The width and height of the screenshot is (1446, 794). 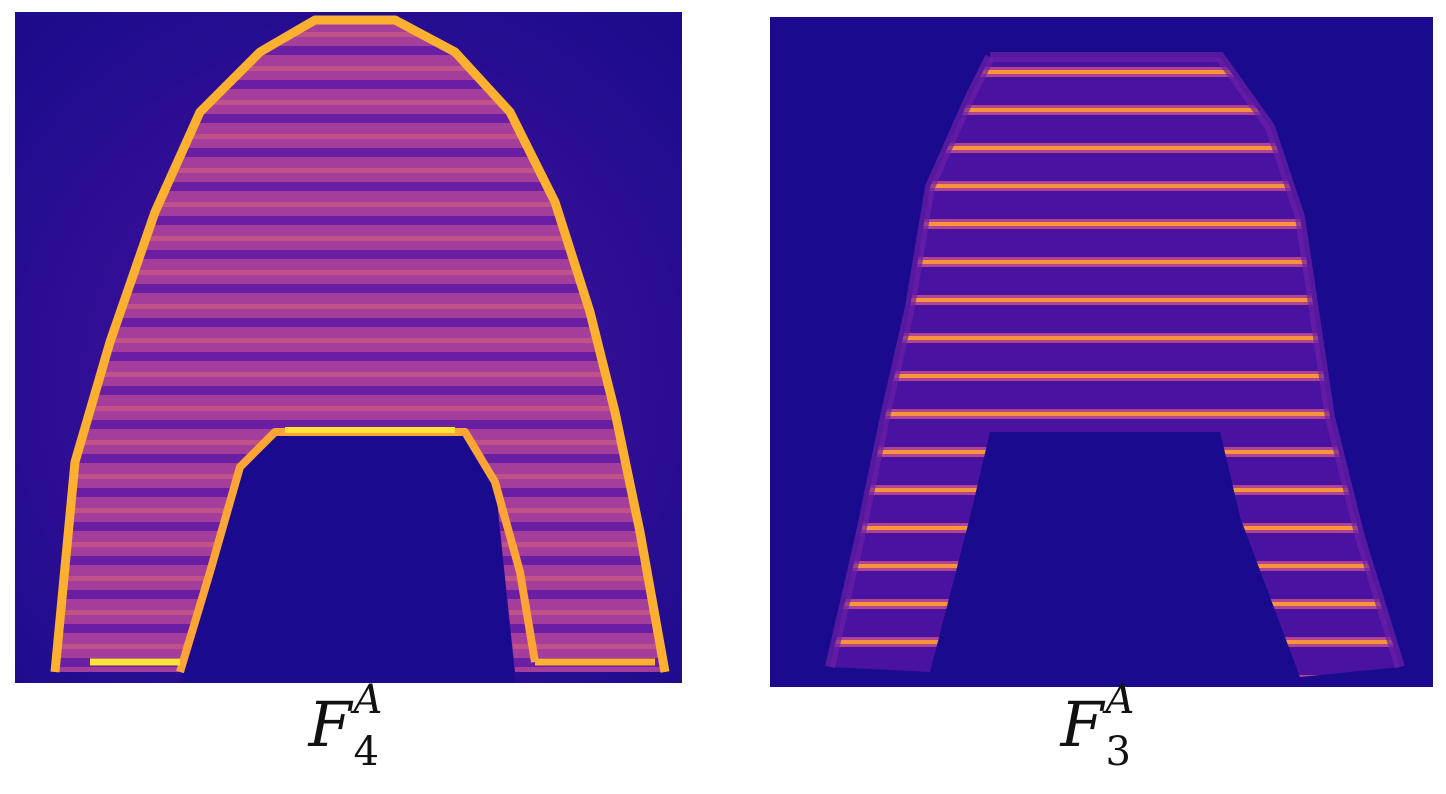 I want to click on caption-subscript: 3, so click(x=1118, y=752).